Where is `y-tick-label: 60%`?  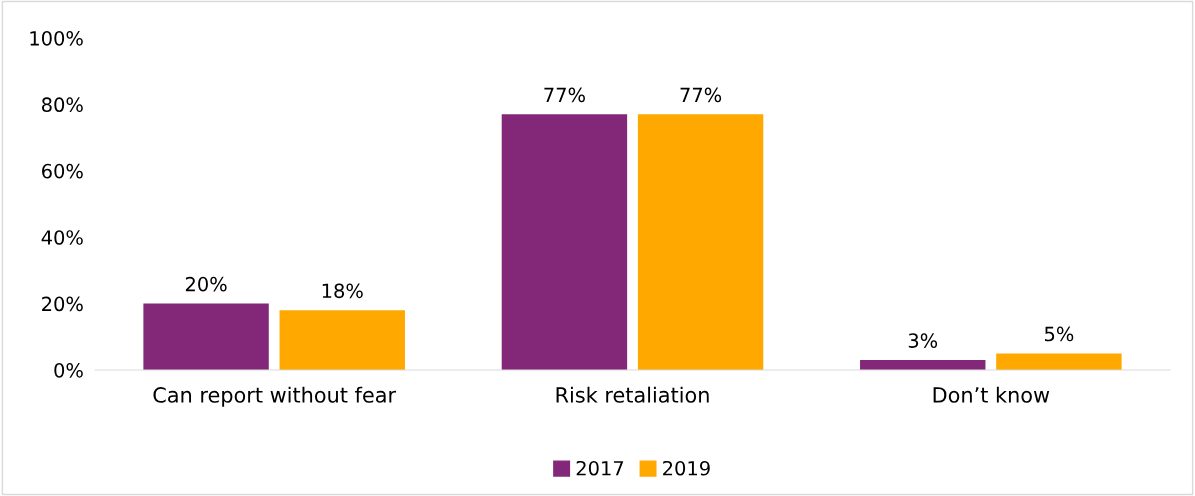 y-tick-label: 60% is located at coordinates (62, 171).